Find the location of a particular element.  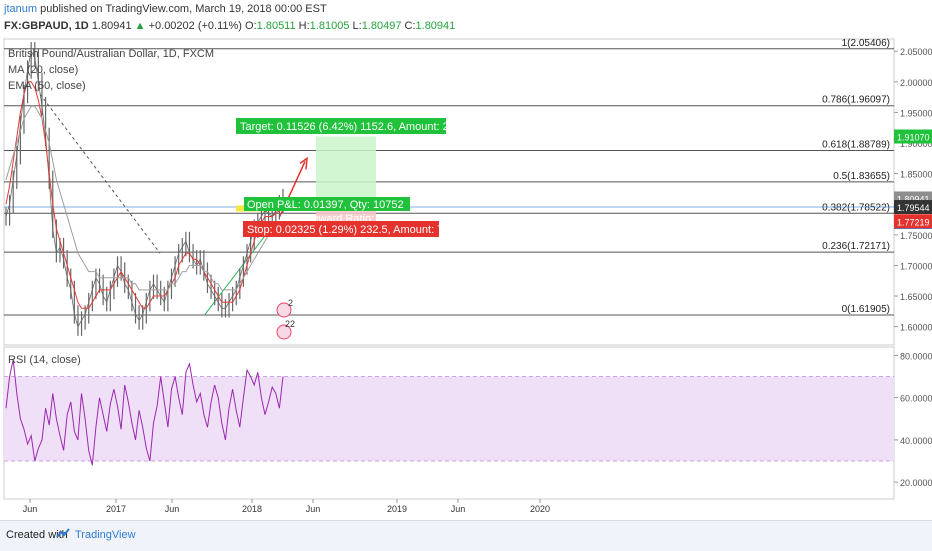

fib-level-label: 0.5(1.83655) is located at coordinates (861, 176).